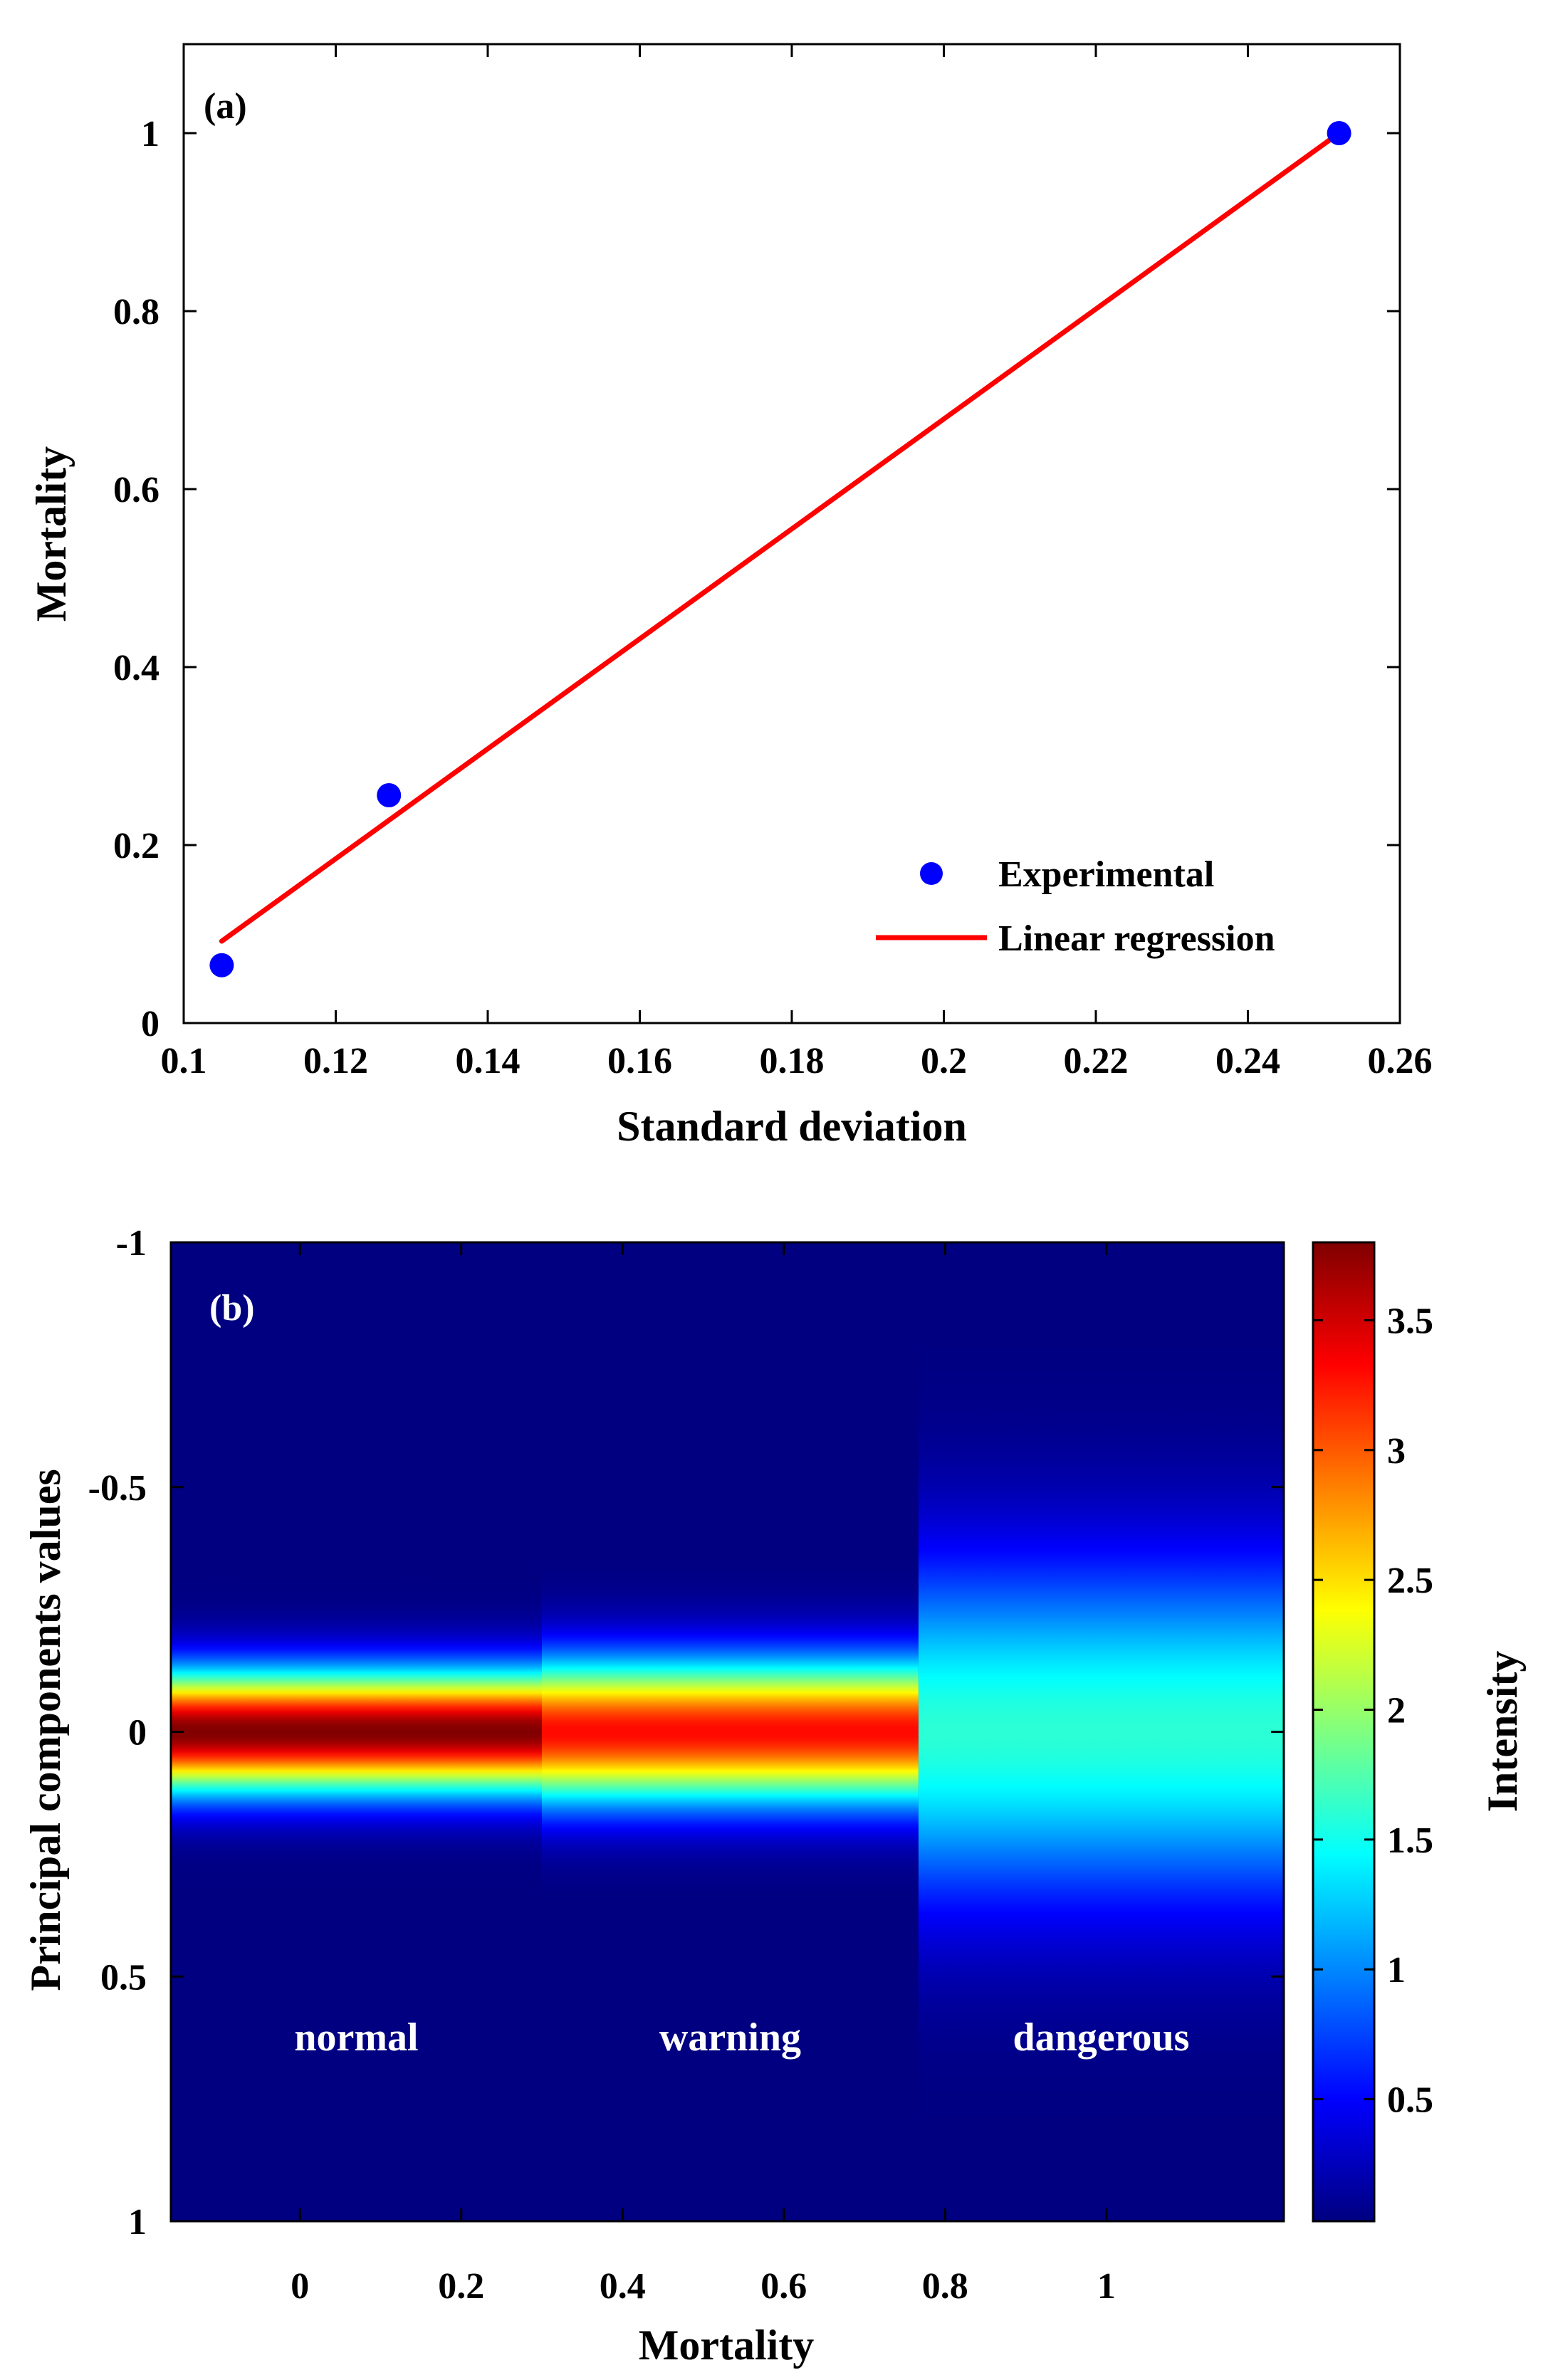  Describe the element at coordinates (1396, 1970) in the screenshot. I see `colorbar-tick-label: 1` at that location.